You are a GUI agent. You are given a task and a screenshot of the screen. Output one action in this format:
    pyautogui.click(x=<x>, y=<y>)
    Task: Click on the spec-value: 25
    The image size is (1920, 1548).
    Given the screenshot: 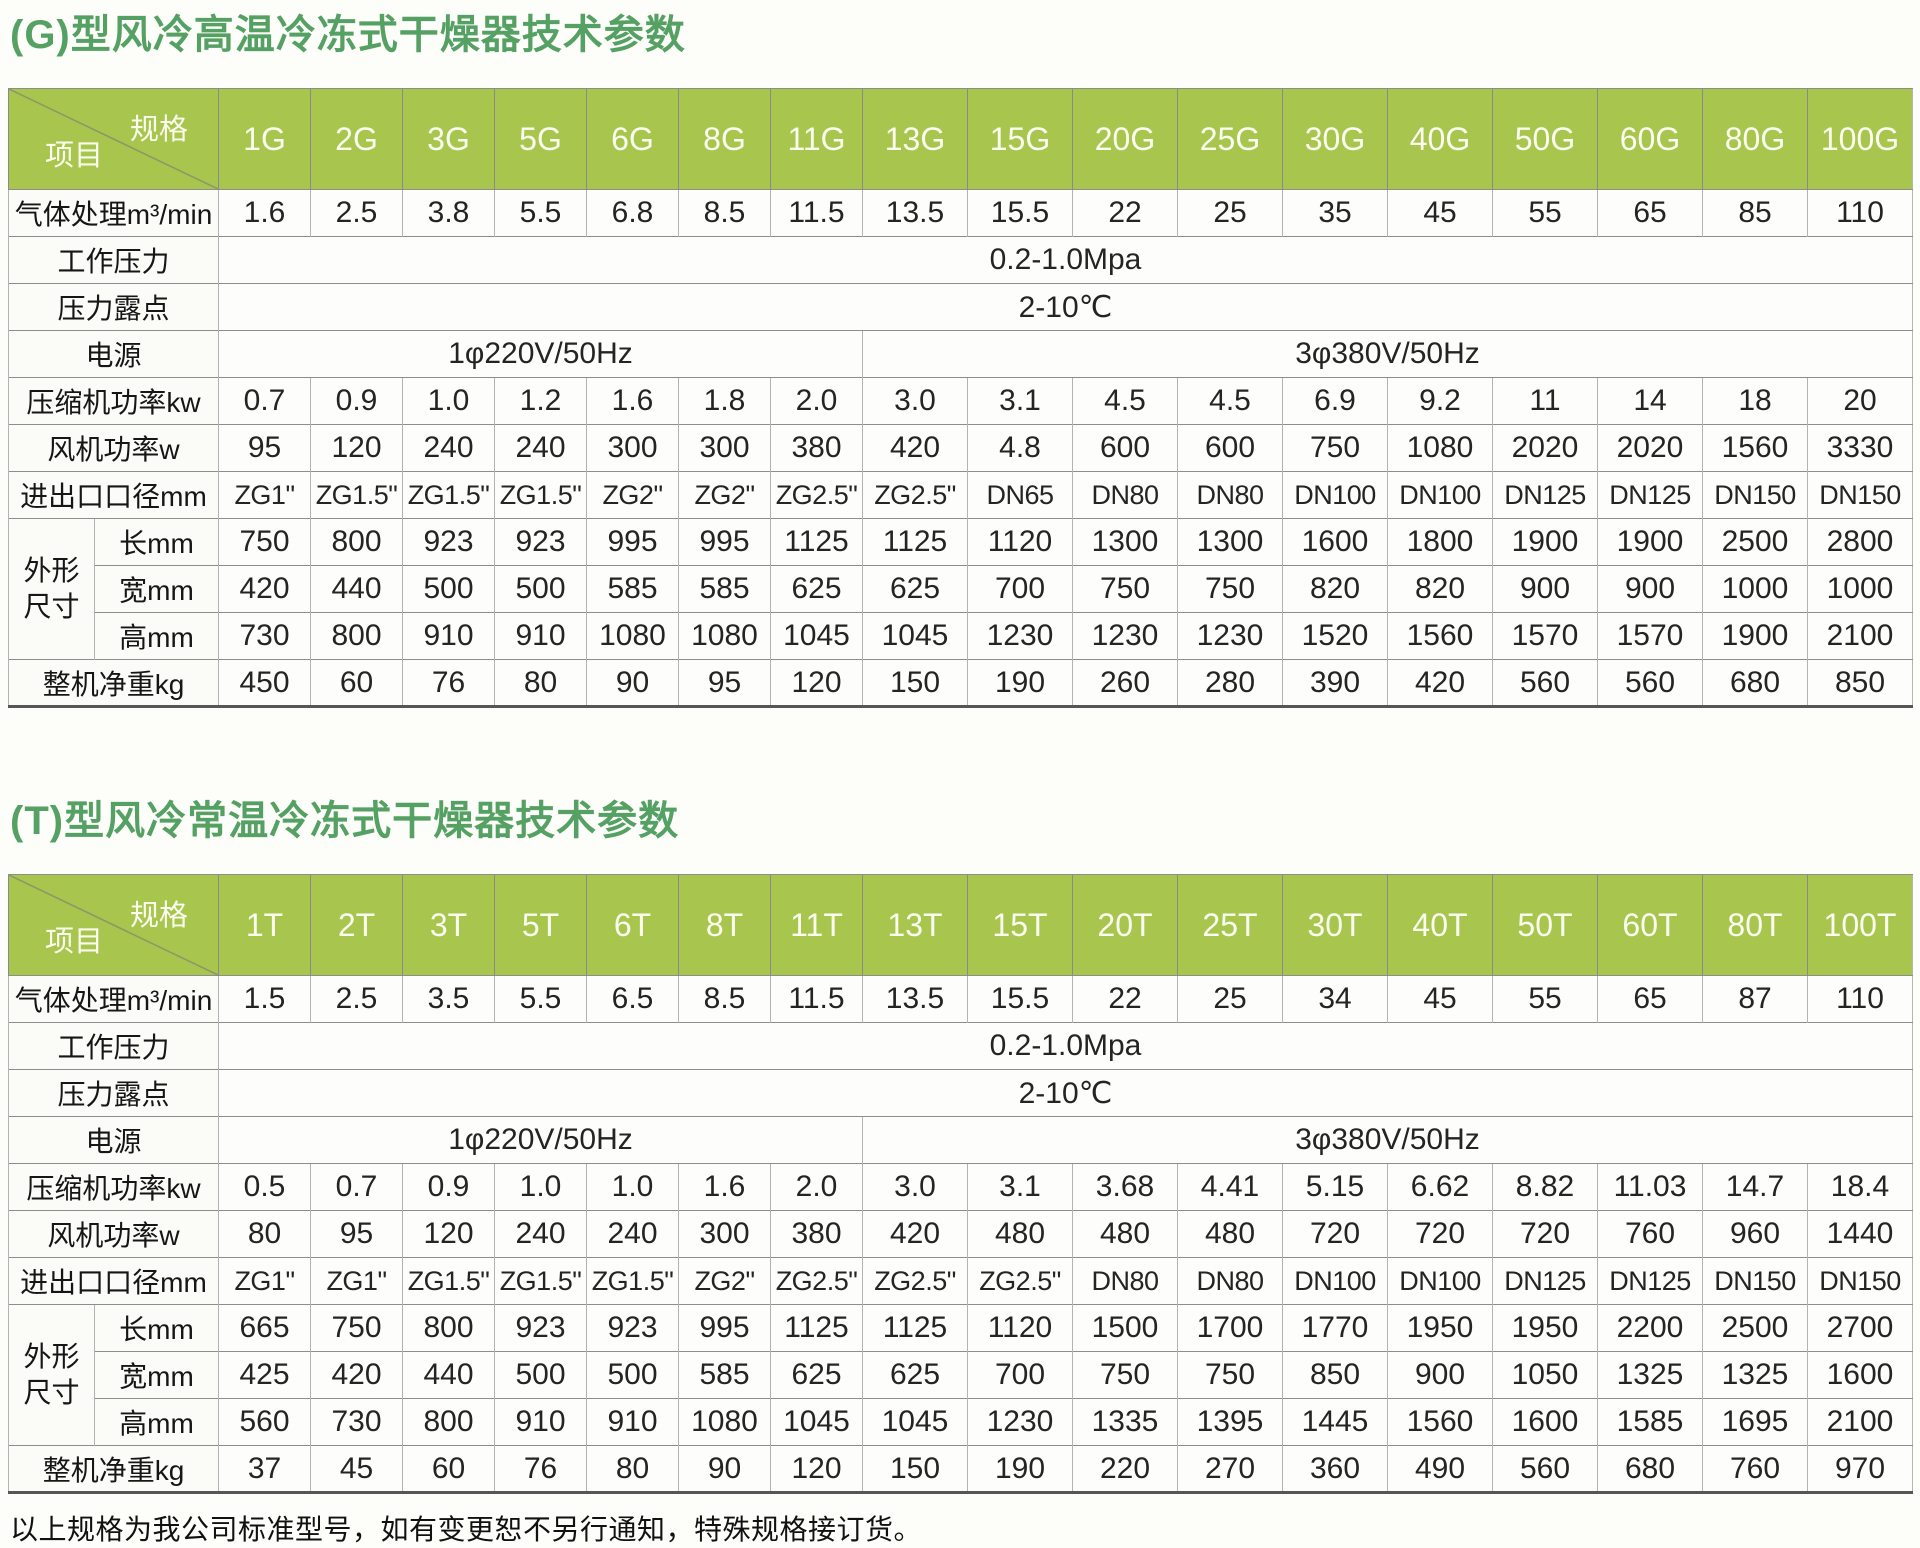 What is the action you would take?
    pyautogui.click(x=1230, y=999)
    